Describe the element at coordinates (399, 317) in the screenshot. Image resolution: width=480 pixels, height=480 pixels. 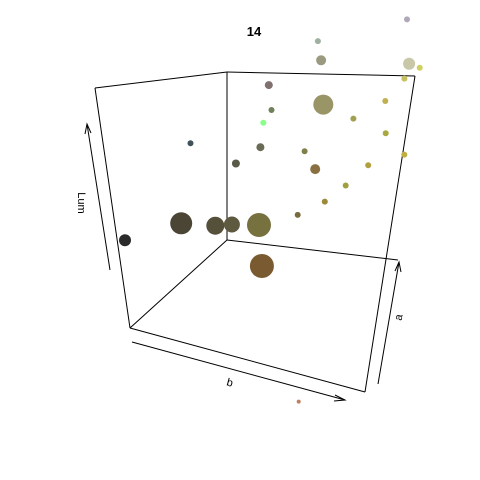
I see `y-axis-label: a` at that location.